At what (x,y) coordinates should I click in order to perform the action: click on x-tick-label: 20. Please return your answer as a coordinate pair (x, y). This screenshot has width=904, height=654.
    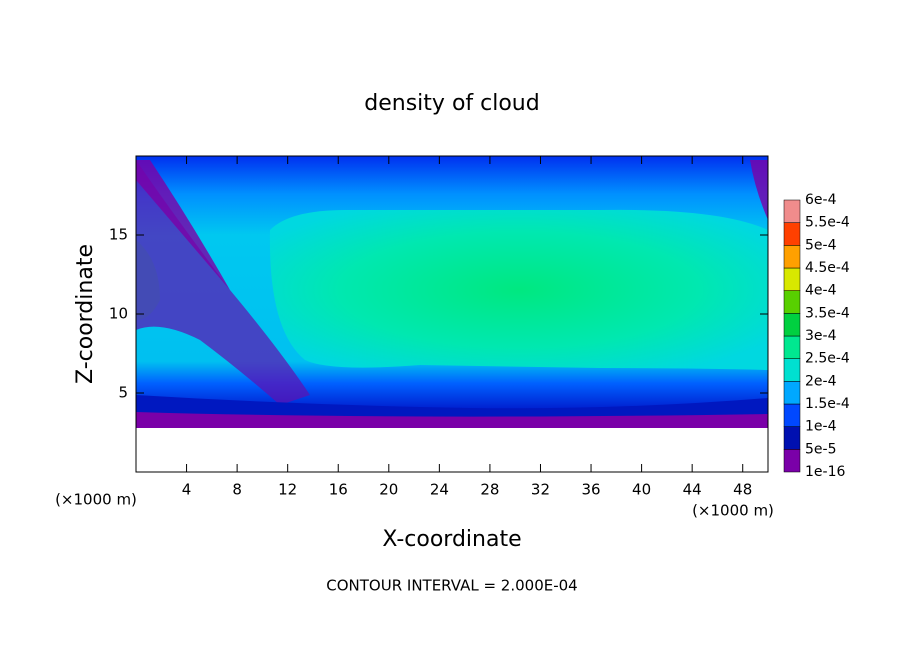
    Looking at the image, I should click on (388, 490).